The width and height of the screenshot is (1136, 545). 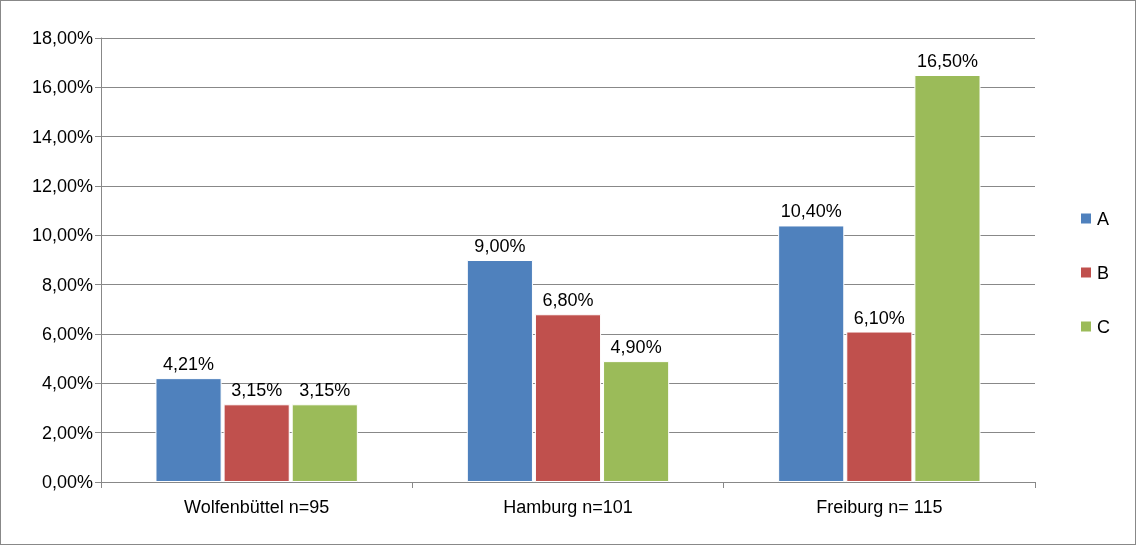 What do you see at coordinates (811, 211) in the screenshot?
I see `data-label: 10,40%` at bounding box center [811, 211].